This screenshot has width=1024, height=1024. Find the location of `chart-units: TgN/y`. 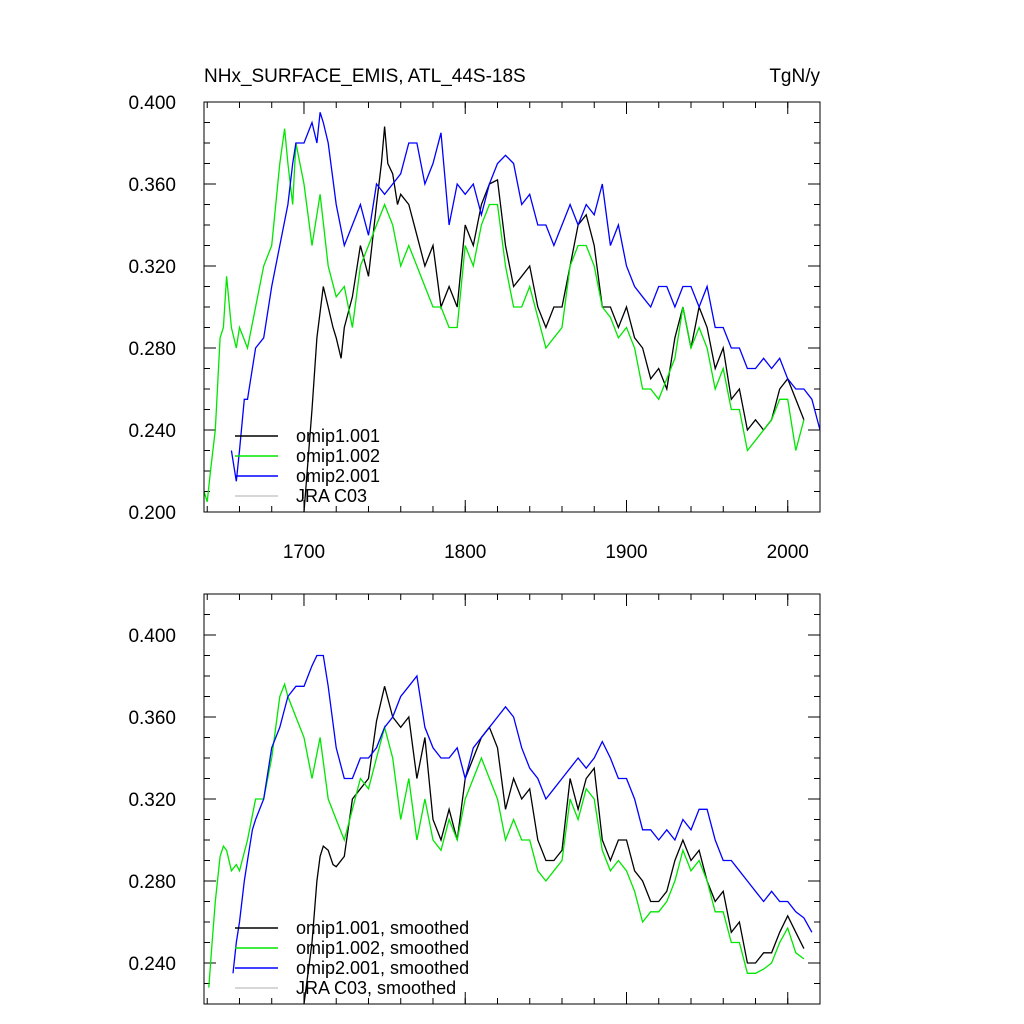

chart-units: TgN/y is located at coordinates (794, 76).